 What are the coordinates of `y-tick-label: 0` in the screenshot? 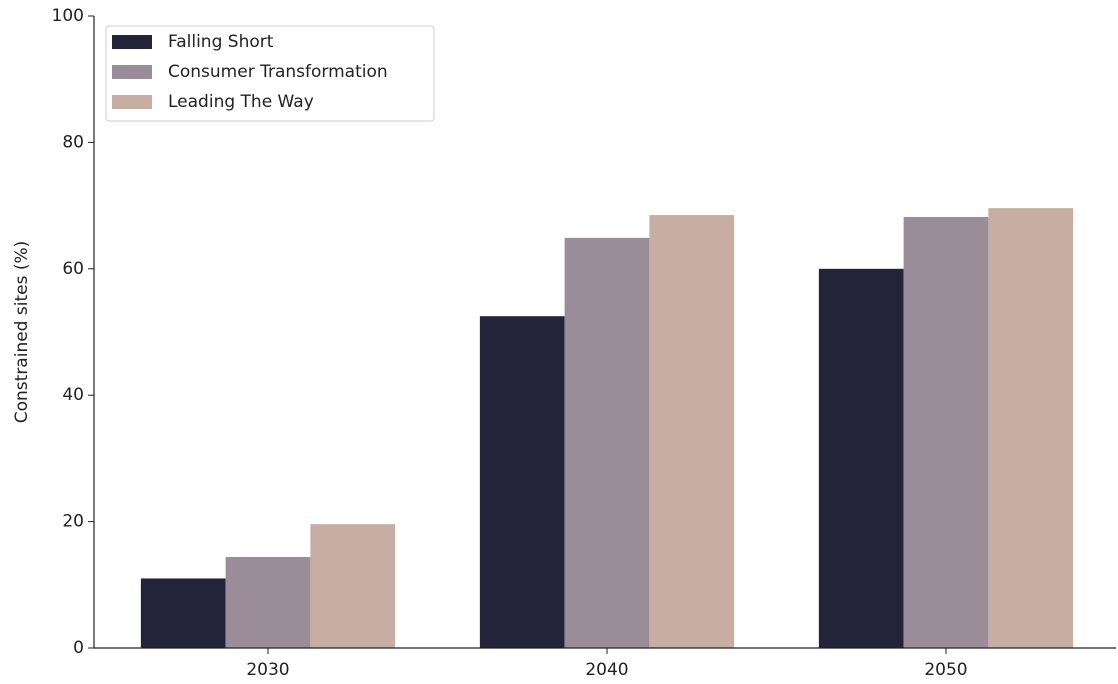 It's located at (78, 648).